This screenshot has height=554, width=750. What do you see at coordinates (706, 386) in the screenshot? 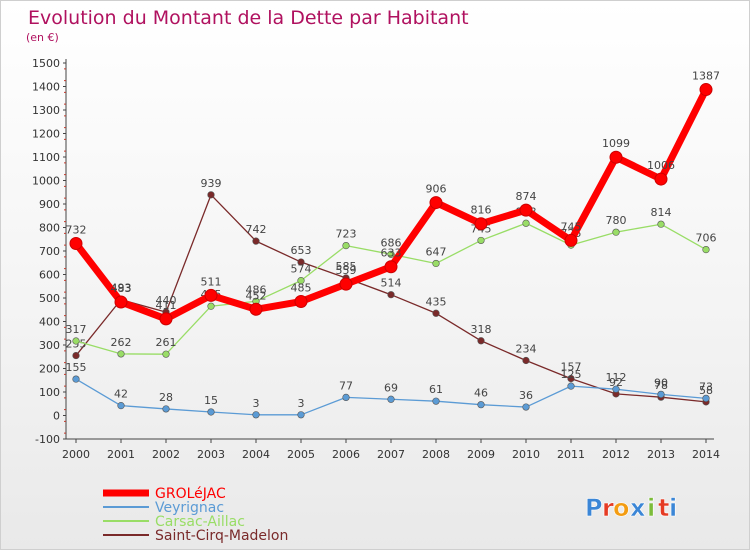
I see `data-label: 73` at bounding box center [706, 386].